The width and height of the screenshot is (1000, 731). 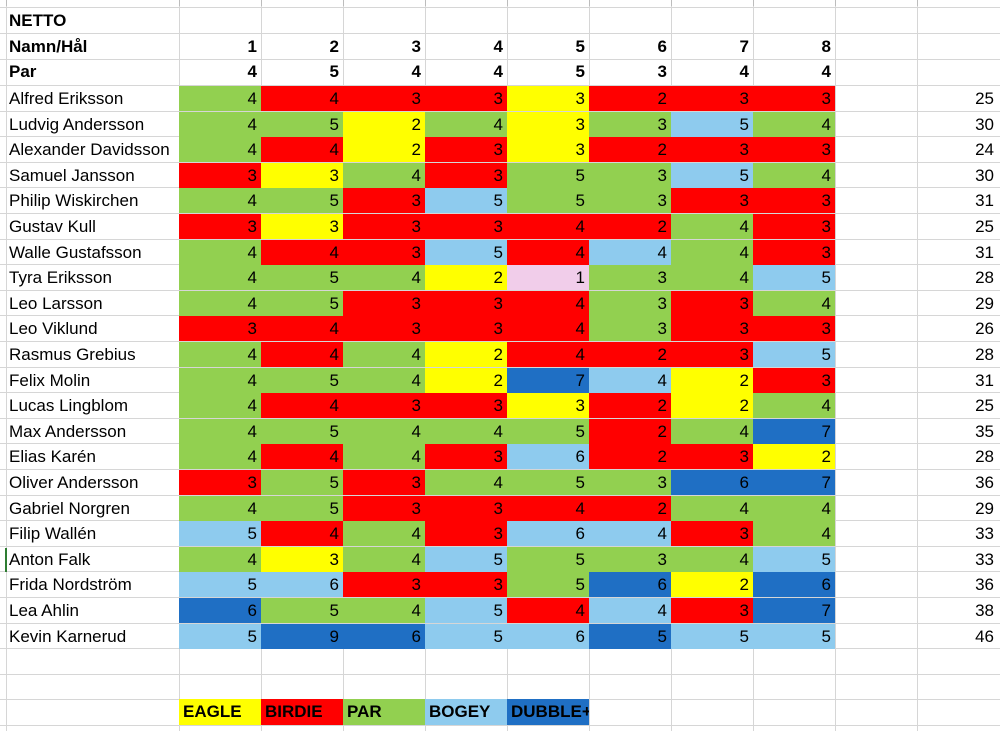 What do you see at coordinates (38, 20) in the screenshot?
I see `sheet-title: NETTO` at bounding box center [38, 20].